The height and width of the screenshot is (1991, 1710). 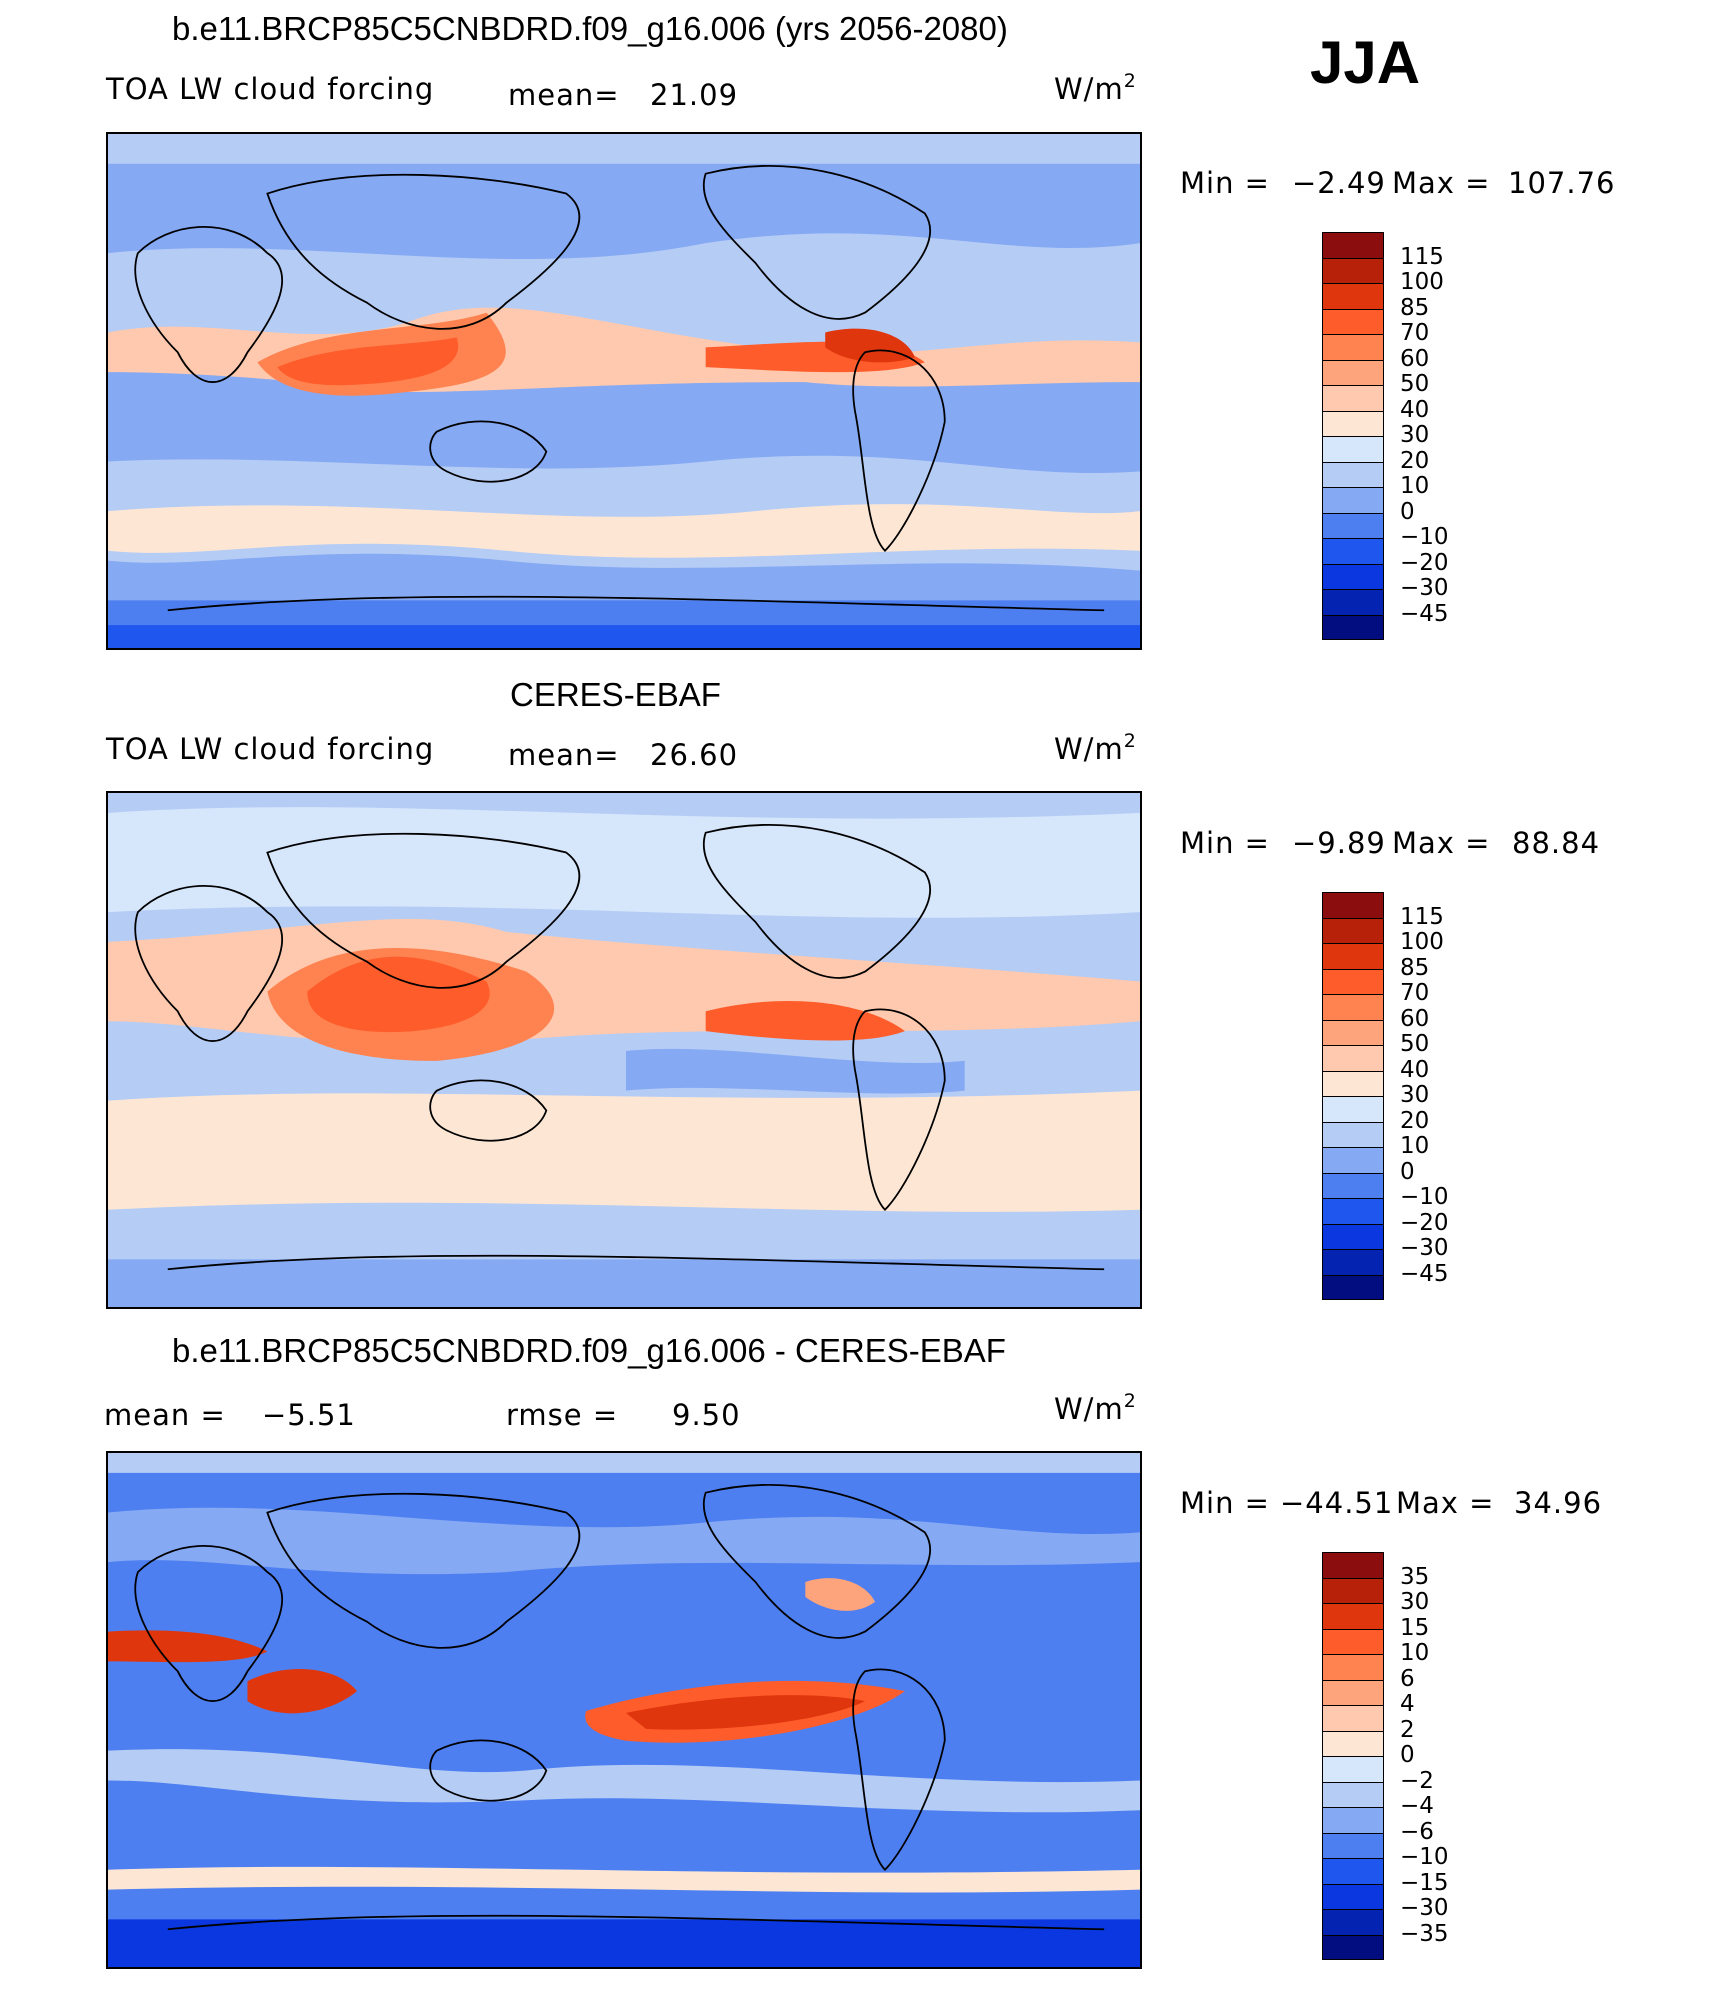 I want to click on panel3-colorbar, so click(x=1353, y=1756).